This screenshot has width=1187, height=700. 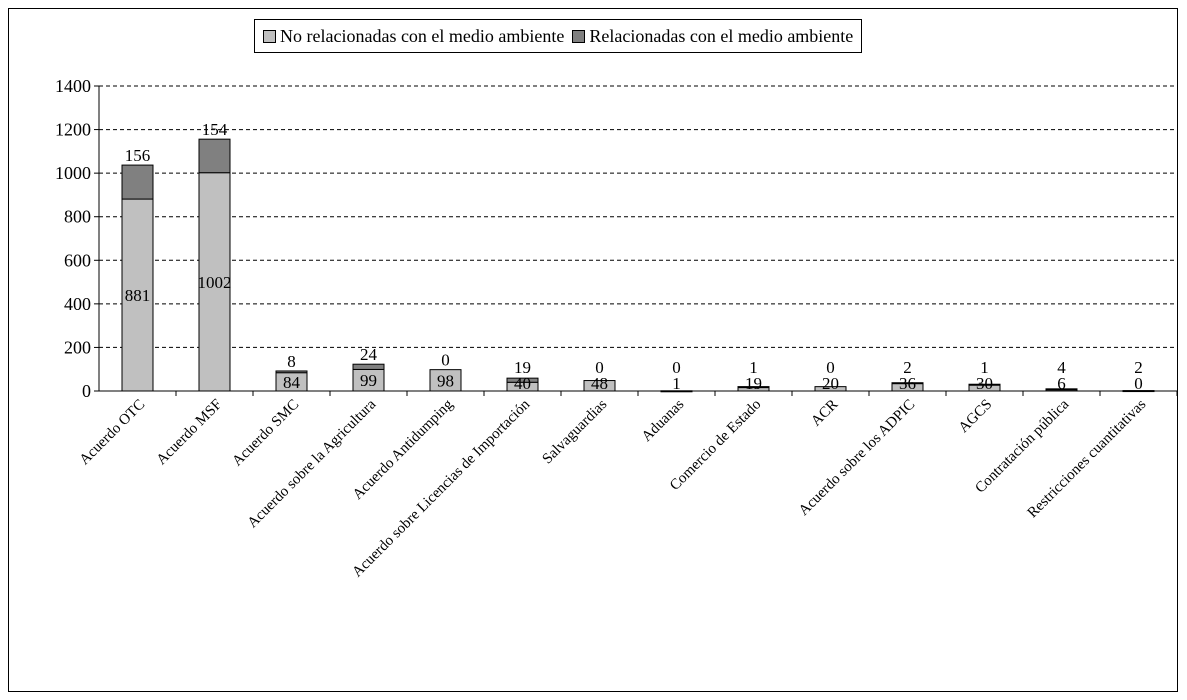 I want to click on data-label-non-env: 1002, so click(x=215, y=282).